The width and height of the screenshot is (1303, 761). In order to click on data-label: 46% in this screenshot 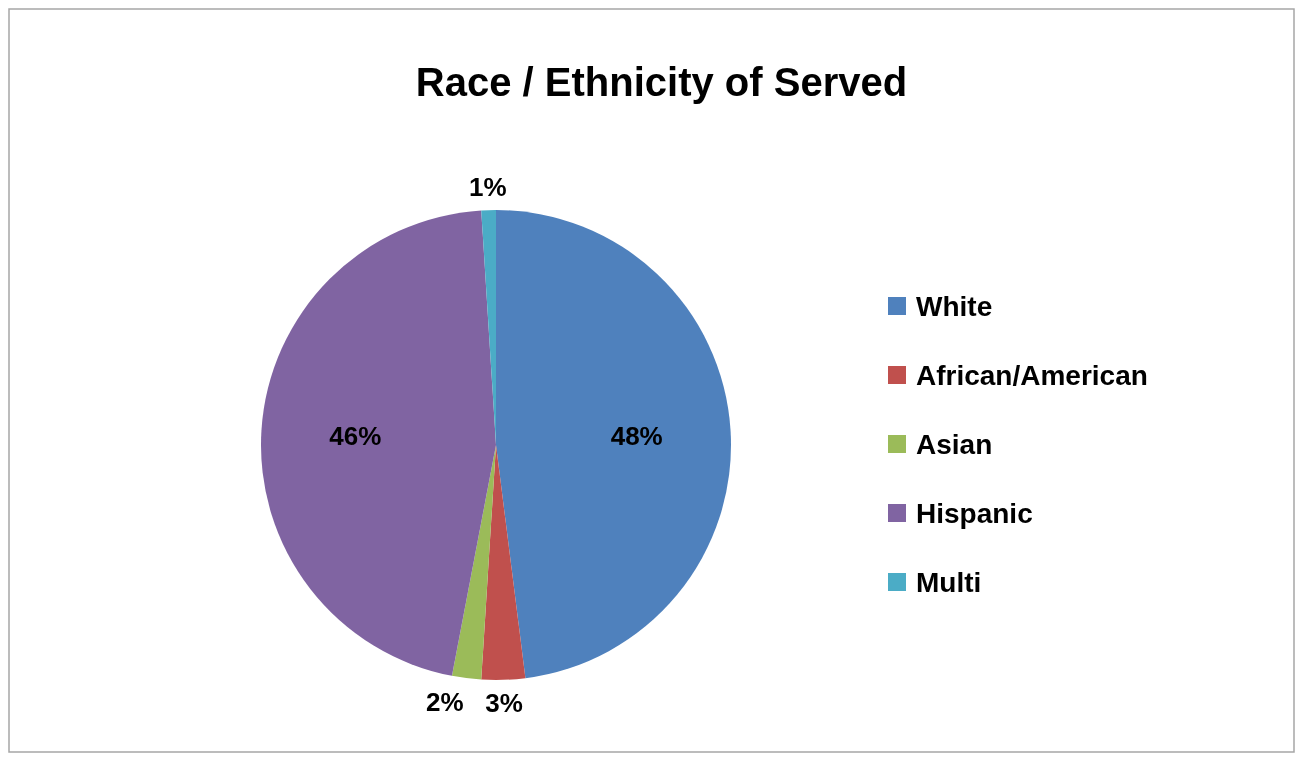, I will do `click(355, 436)`.